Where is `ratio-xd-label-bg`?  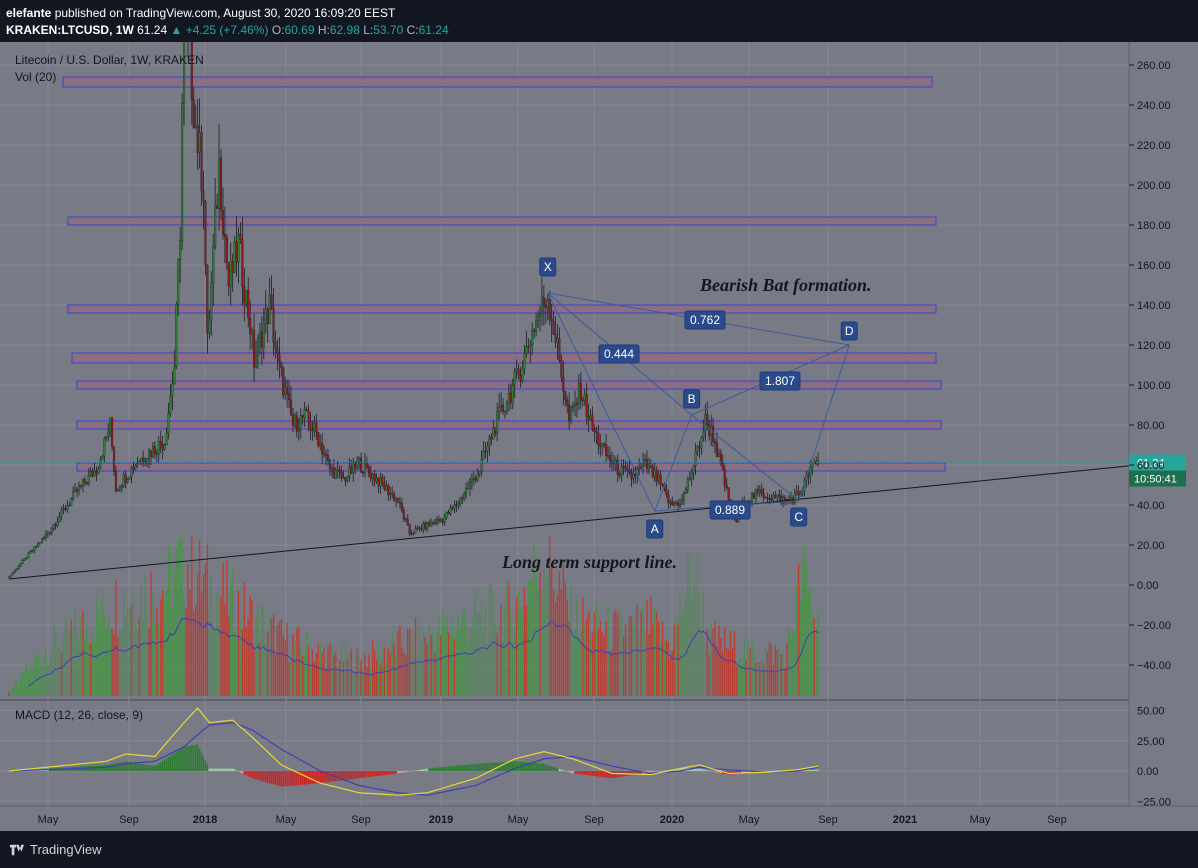
ratio-xd-label-bg is located at coordinates (705, 320).